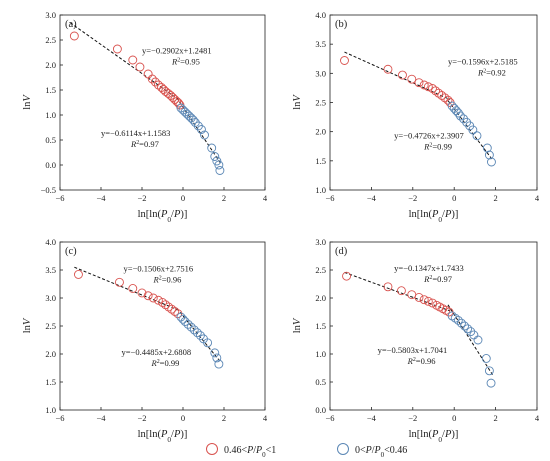 This screenshot has height=461, width=550. I want to click on legend-label-part: 0, so click(383, 455).